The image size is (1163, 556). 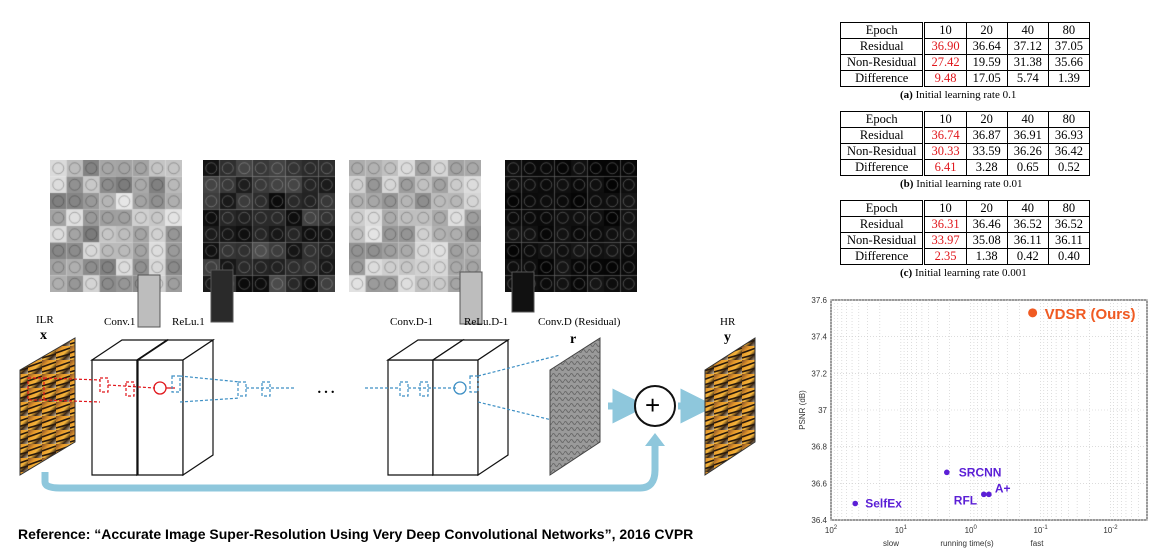 What do you see at coordinates (1068, 46) in the screenshot?
I see `table-cell: 37.05` at bounding box center [1068, 46].